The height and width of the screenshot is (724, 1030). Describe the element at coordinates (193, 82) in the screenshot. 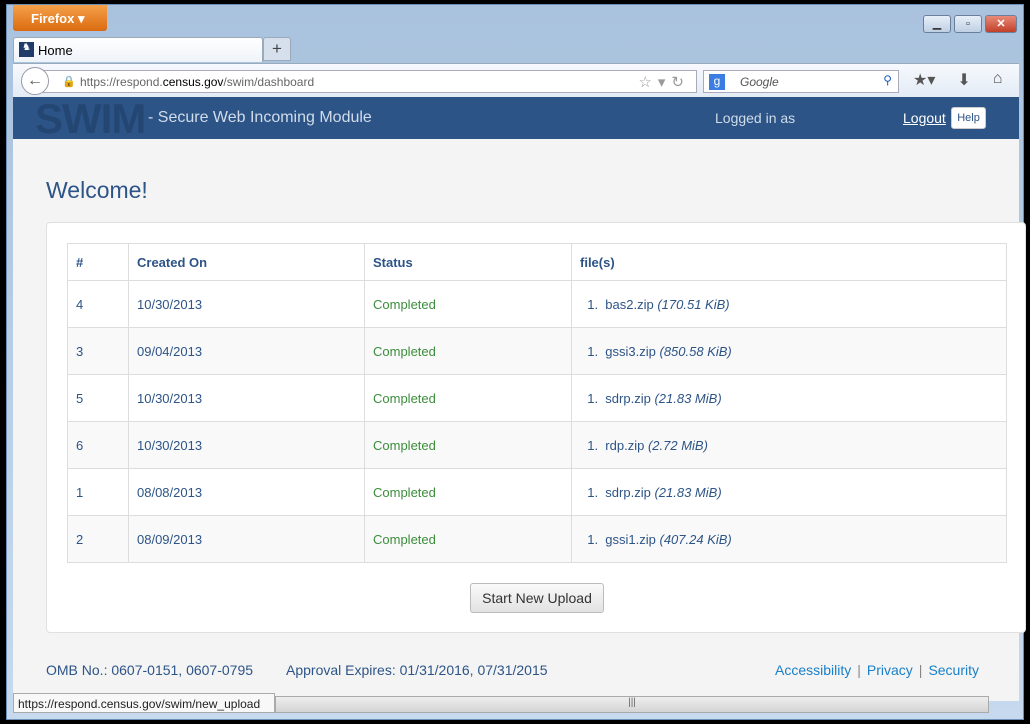

I see `url-domain: census.gov` at that location.